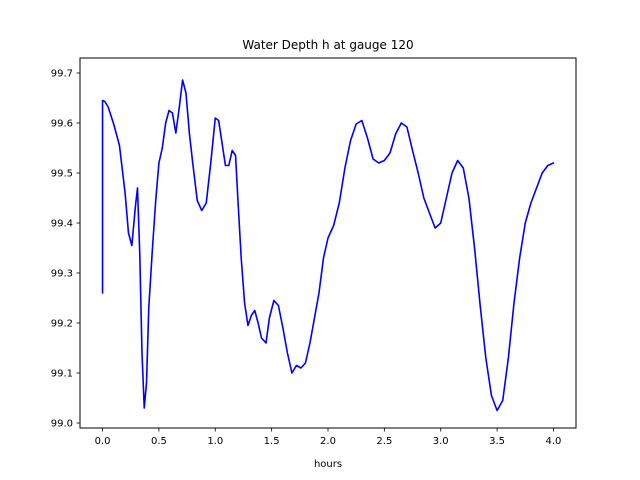  What do you see at coordinates (328, 464) in the screenshot?
I see `x-axis-label: hours` at bounding box center [328, 464].